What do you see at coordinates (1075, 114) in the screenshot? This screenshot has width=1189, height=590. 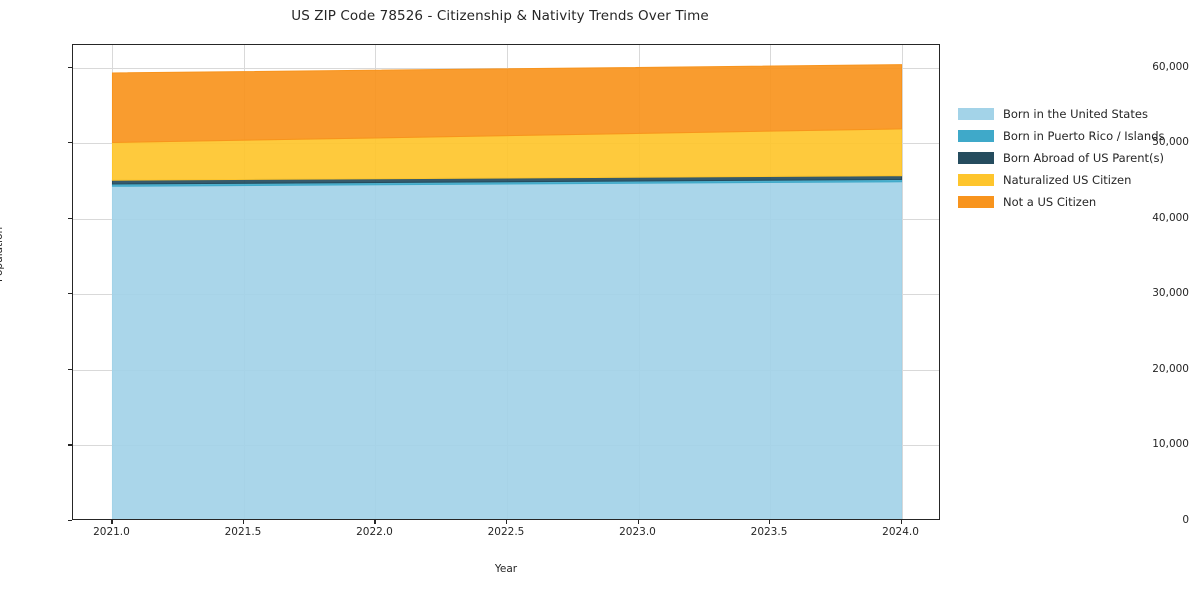 I see `legend-item-label: Born in the United States` at bounding box center [1075, 114].